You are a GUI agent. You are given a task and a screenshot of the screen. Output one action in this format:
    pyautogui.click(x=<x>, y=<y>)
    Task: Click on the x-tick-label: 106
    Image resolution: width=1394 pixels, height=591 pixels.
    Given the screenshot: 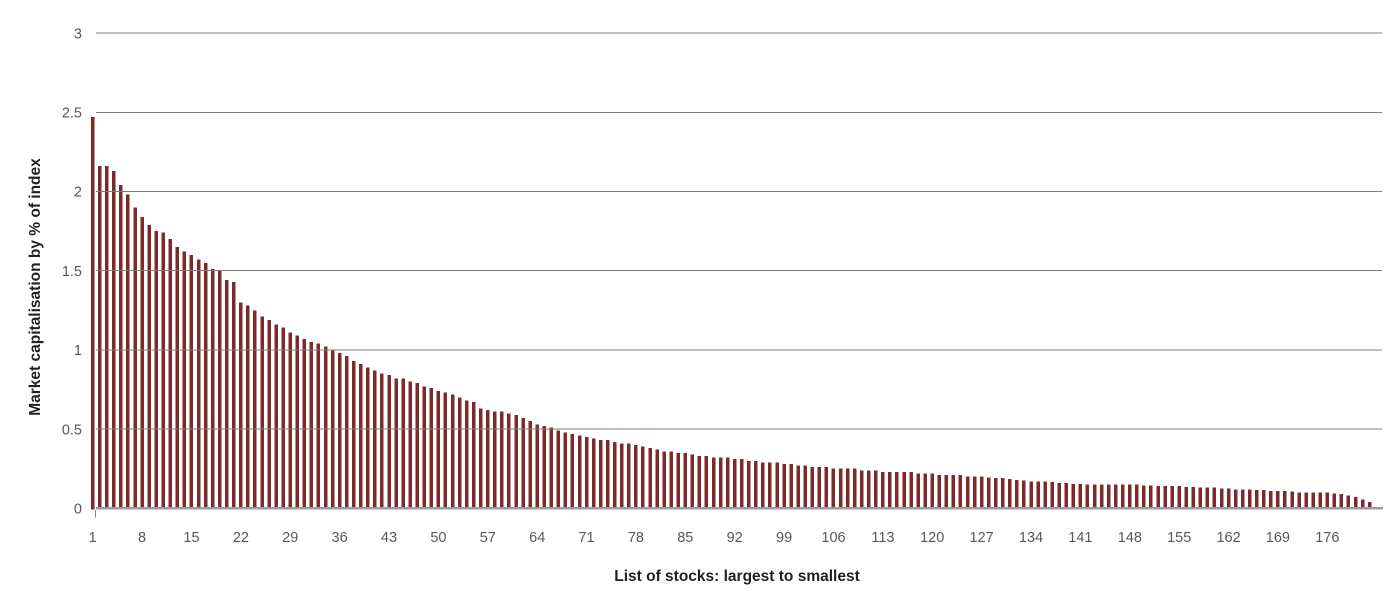 What is the action you would take?
    pyautogui.click(x=833, y=538)
    